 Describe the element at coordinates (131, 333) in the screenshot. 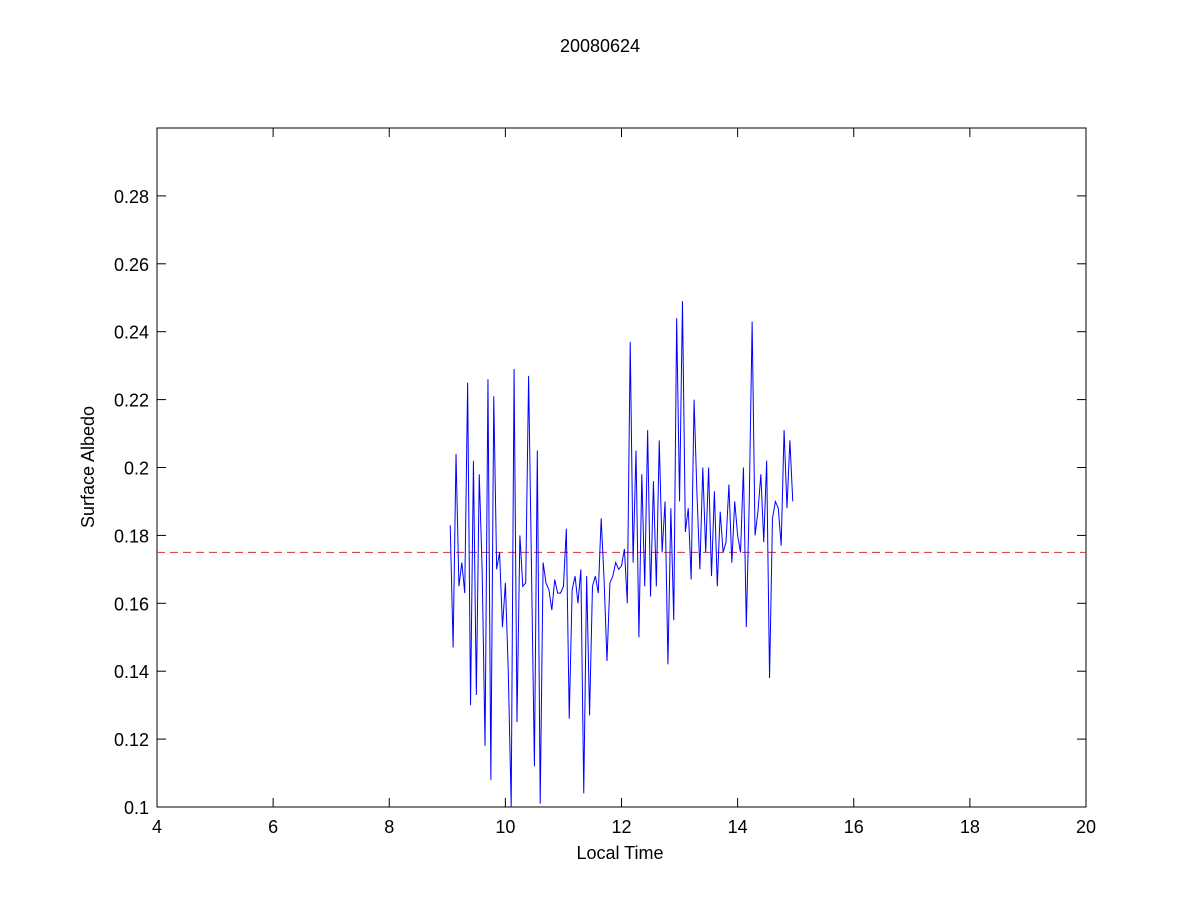

I see `y-tick-label: 0.24` at that location.